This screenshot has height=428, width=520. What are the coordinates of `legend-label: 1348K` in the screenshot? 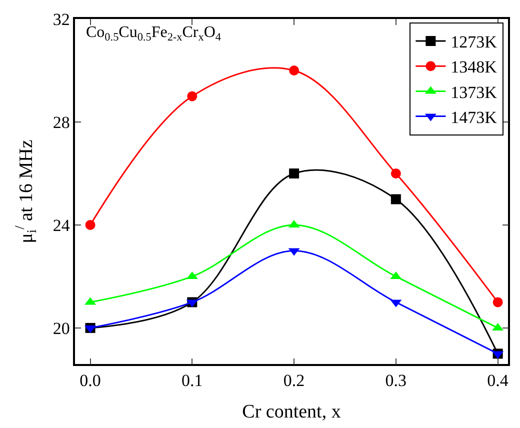 It's located at (474, 67).